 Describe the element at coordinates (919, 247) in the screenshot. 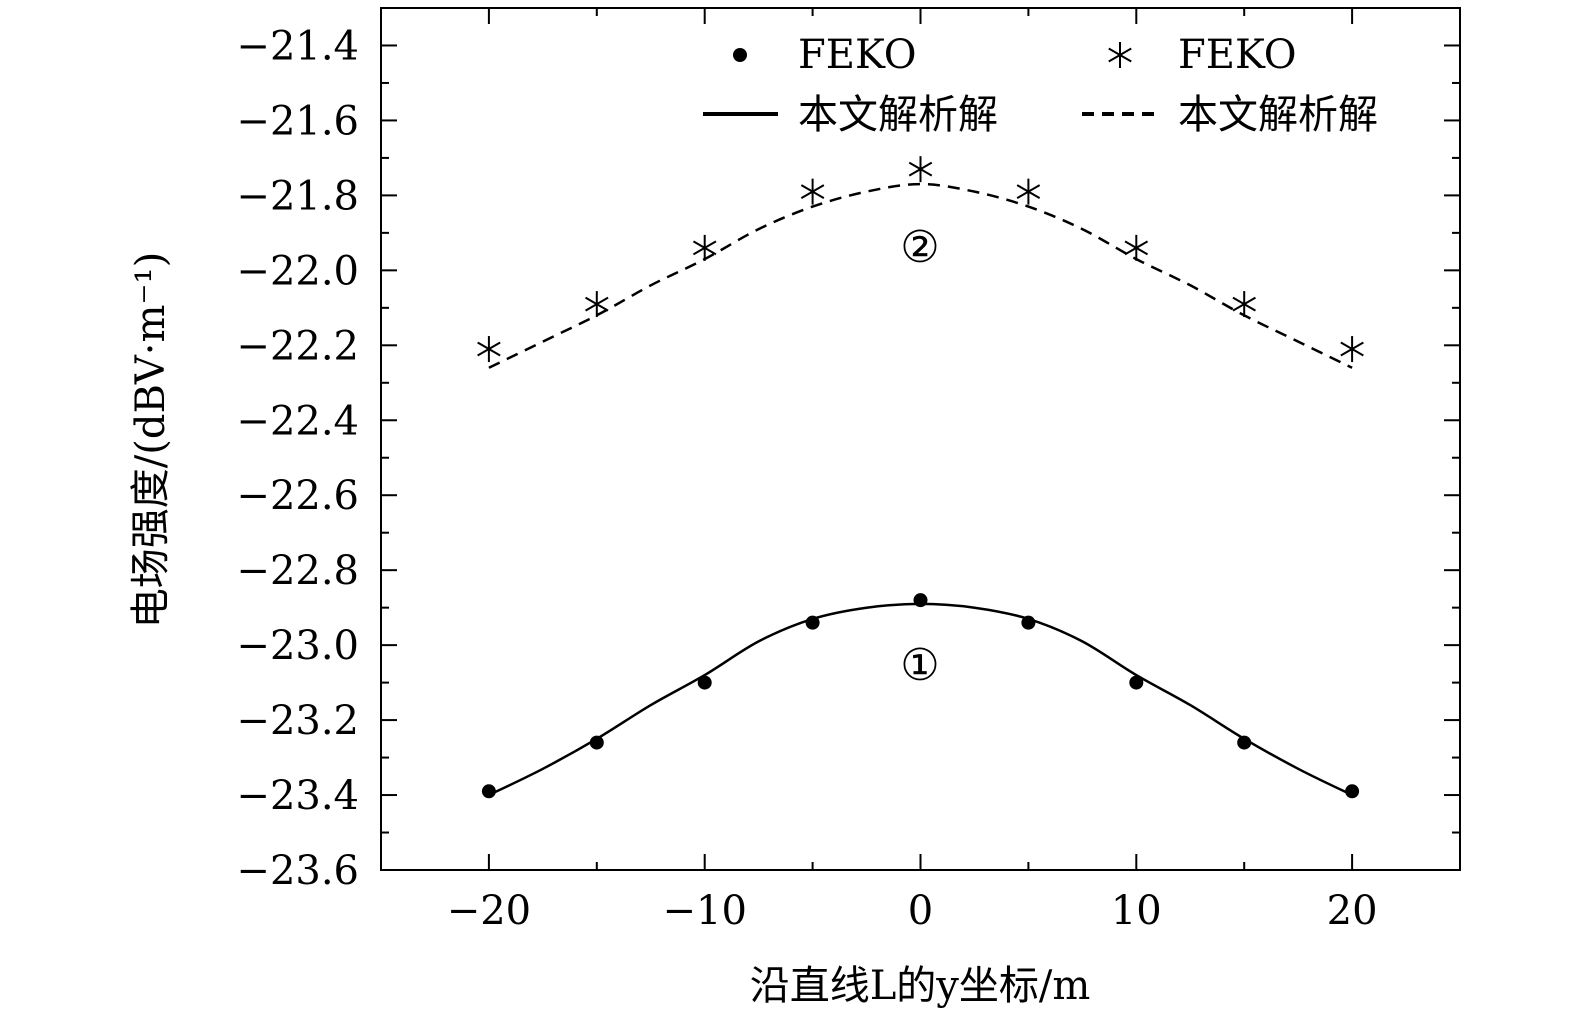

I see `curve-label-2: ②` at that location.